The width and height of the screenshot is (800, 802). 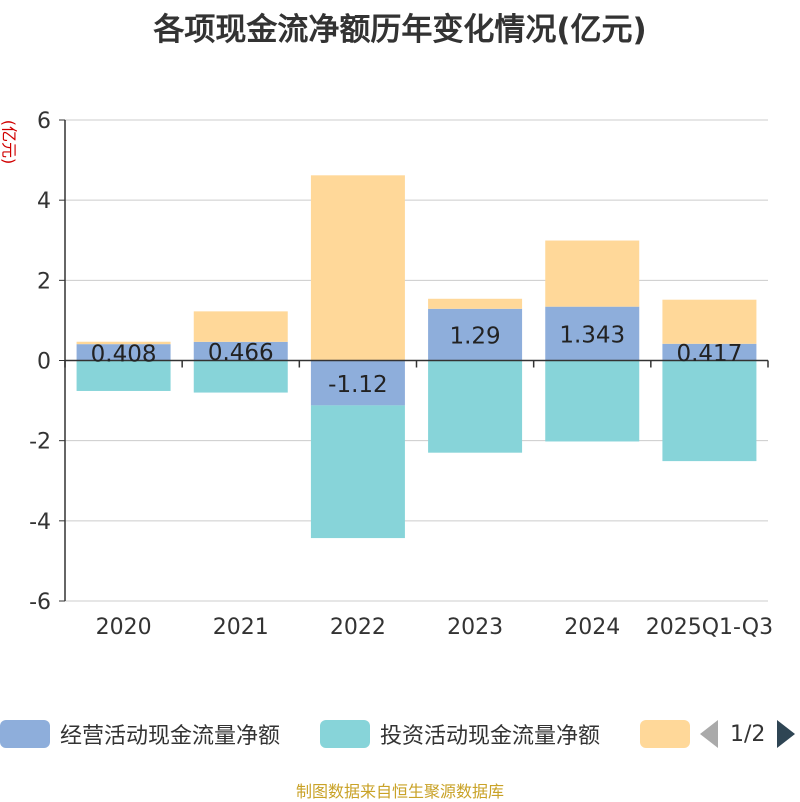 What do you see at coordinates (357, 472) in the screenshot?
I see `bar-series1-2022` at bounding box center [357, 472].